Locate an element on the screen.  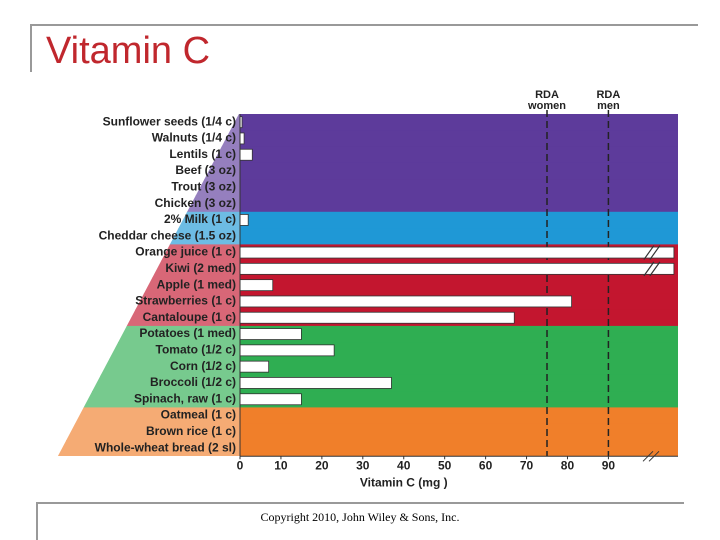
left-rule is located at coordinates (31, 48).